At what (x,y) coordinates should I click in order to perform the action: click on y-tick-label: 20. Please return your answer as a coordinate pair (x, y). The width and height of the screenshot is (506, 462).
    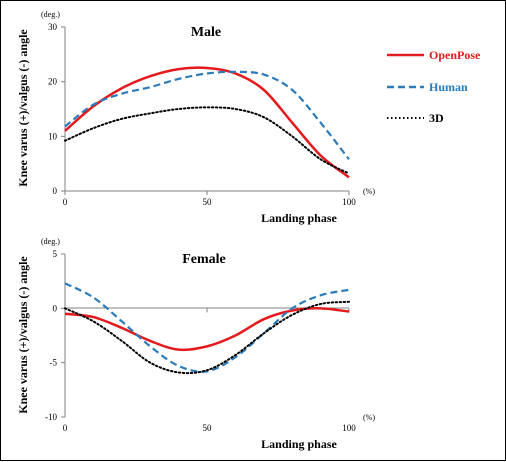
    Looking at the image, I should click on (53, 82).